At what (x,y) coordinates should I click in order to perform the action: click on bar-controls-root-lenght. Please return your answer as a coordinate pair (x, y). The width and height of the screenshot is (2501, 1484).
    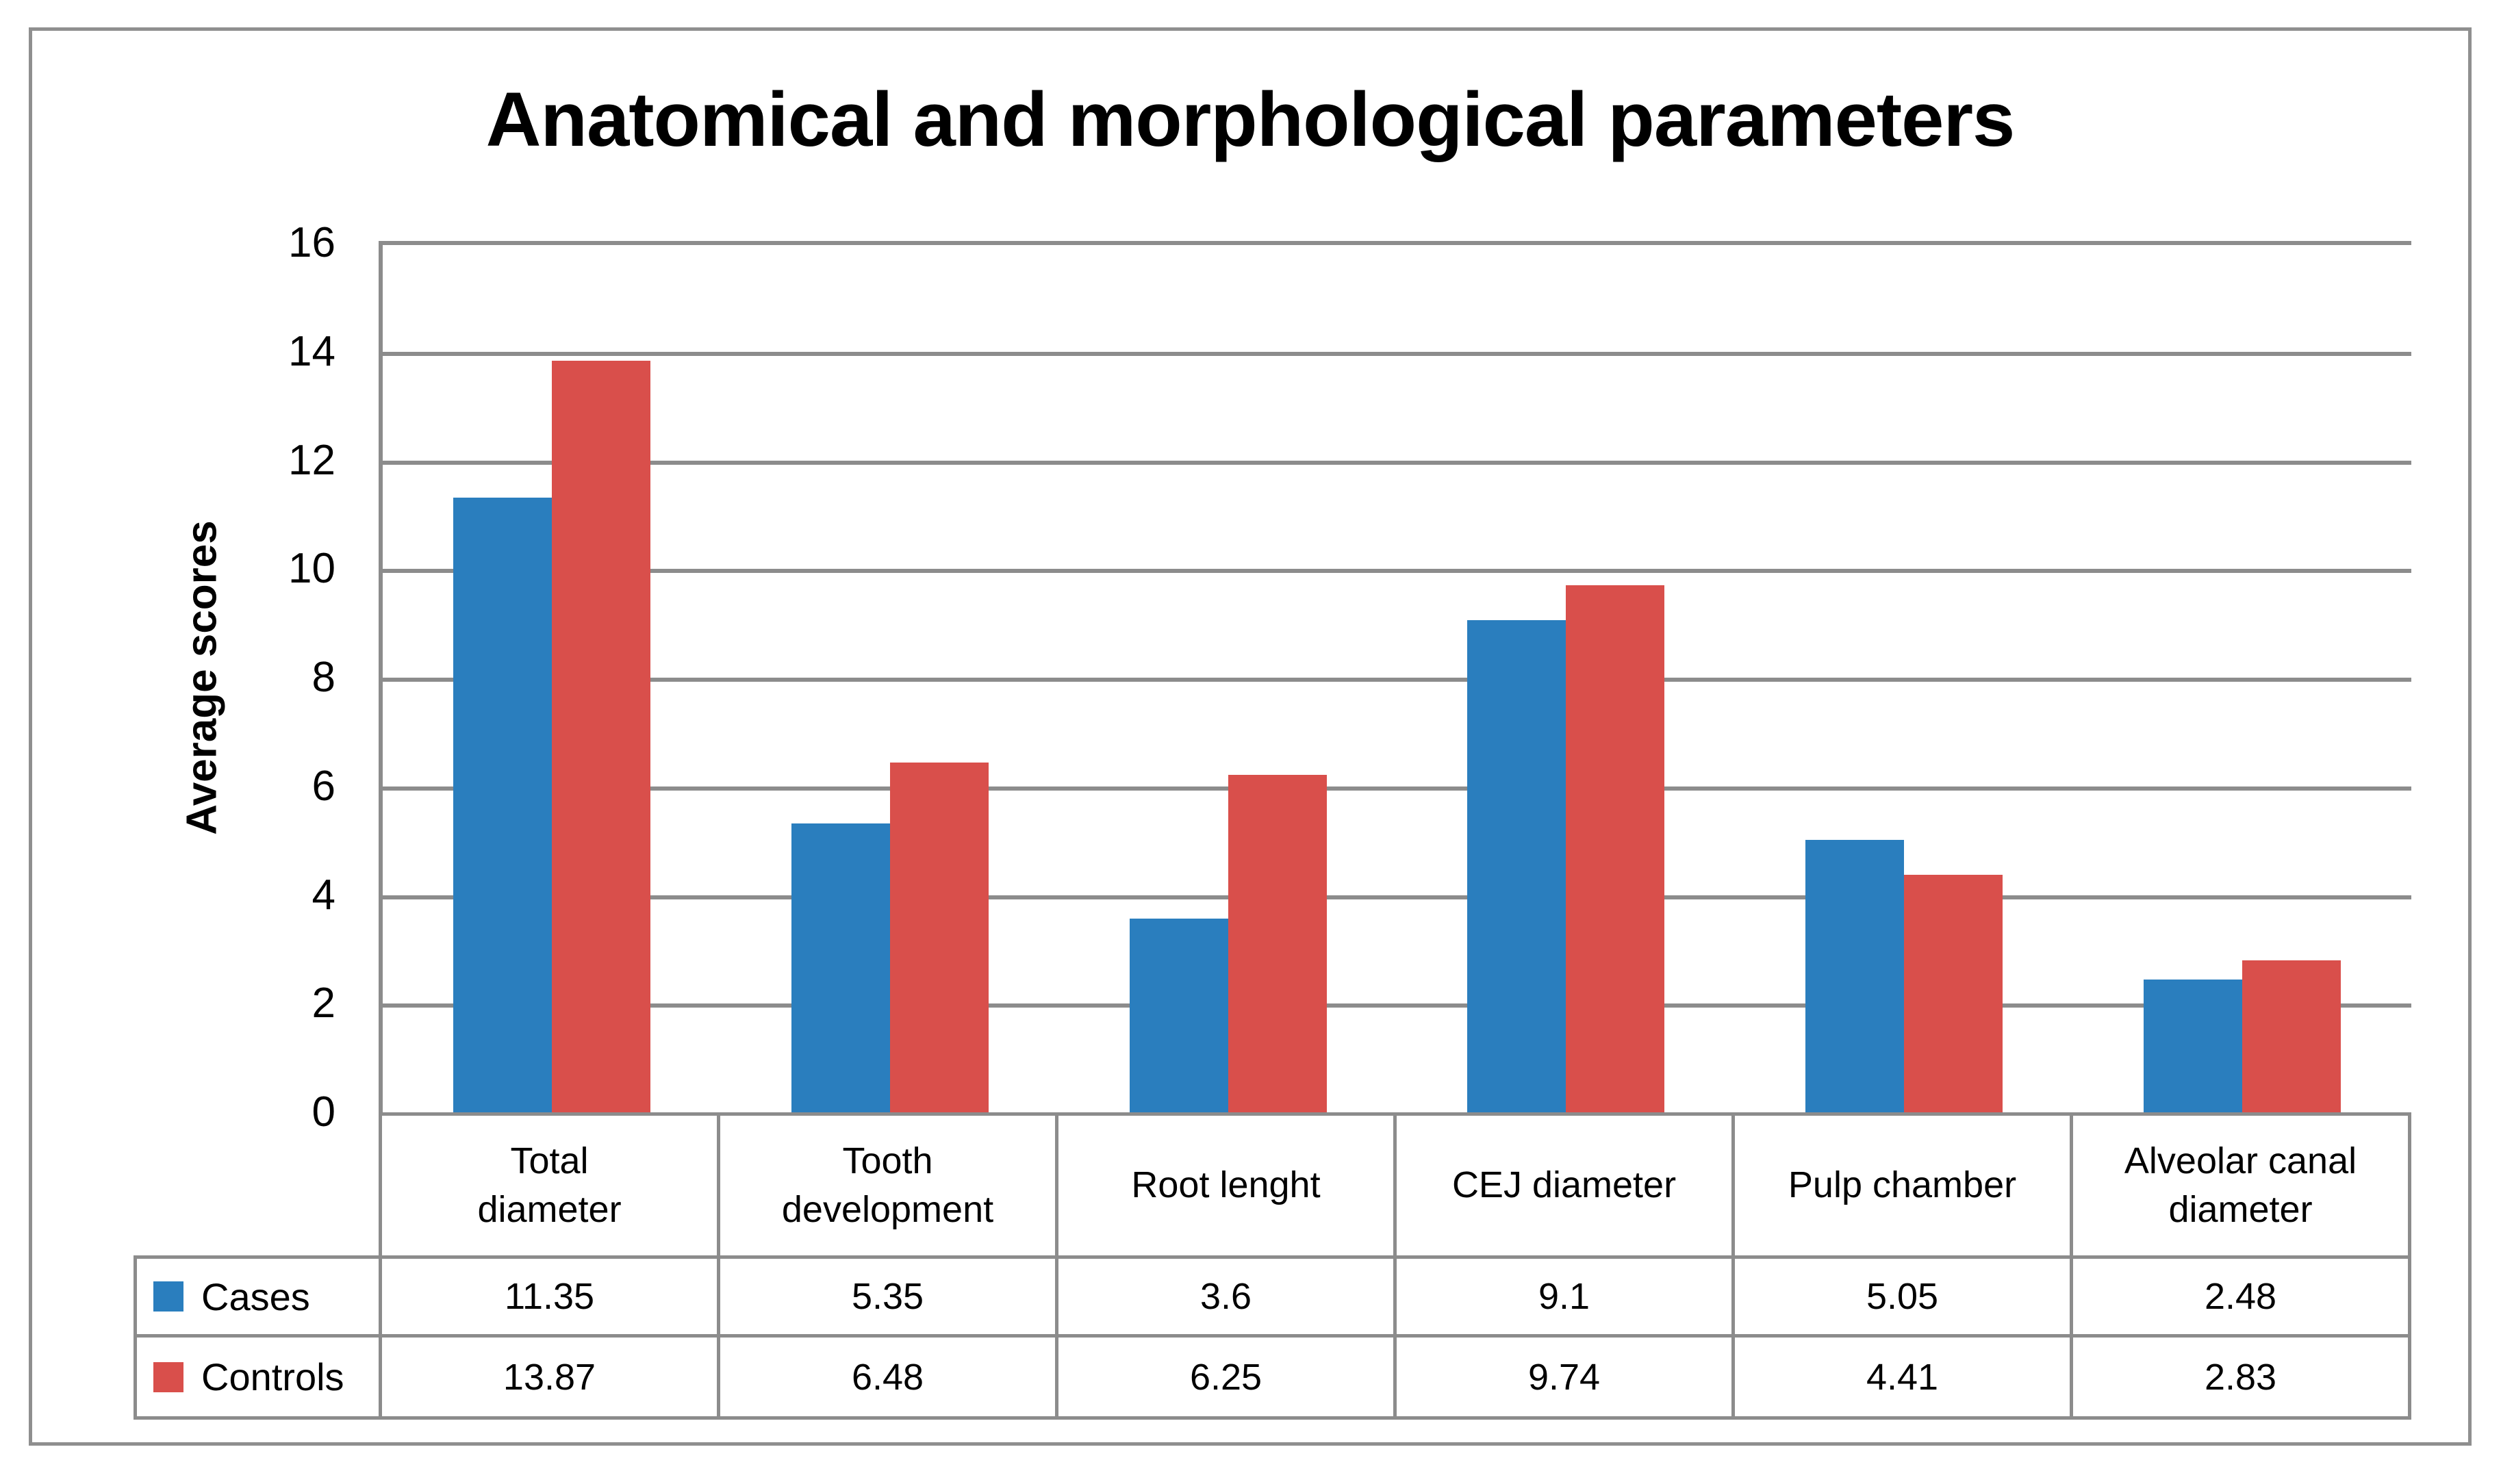
    Looking at the image, I should click on (1278, 944).